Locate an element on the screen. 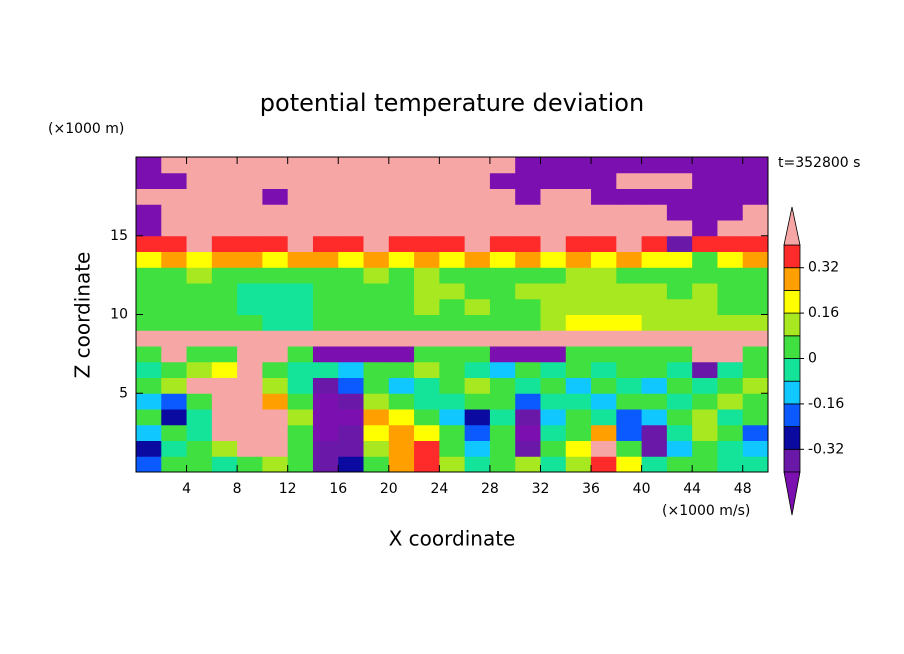  x-tick-label: 8 is located at coordinates (237, 489).